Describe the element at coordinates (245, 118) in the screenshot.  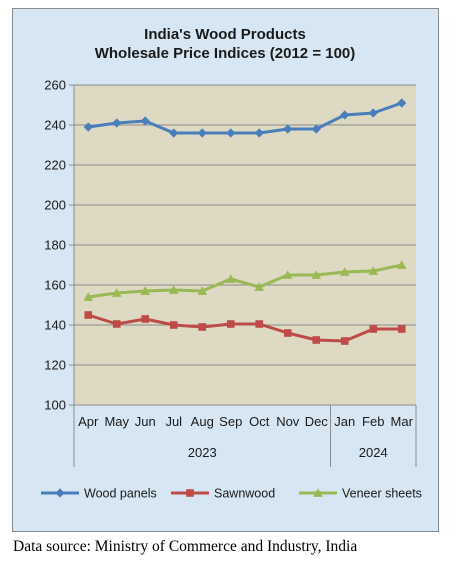
I see `series-line-wood-panels` at that location.